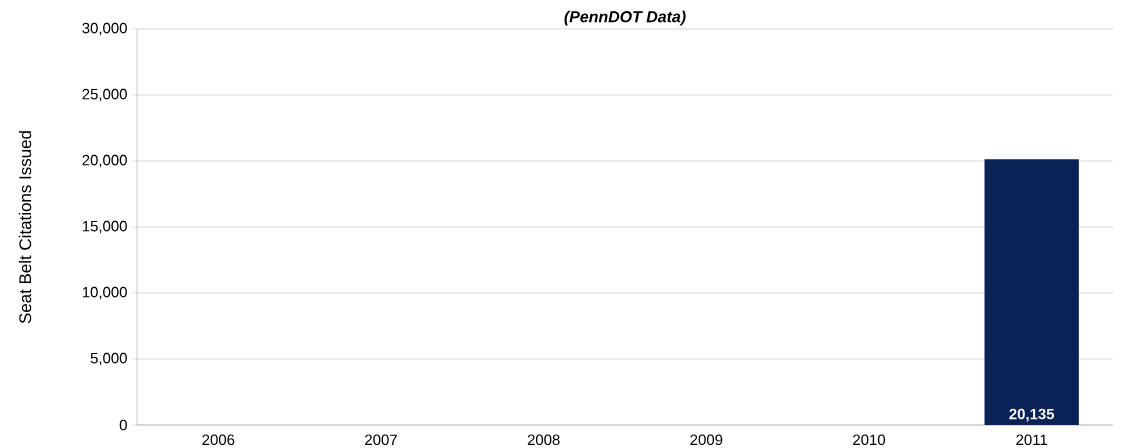  What do you see at coordinates (108, 358) in the screenshot?
I see `y-tick-label: 5,000` at bounding box center [108, 358].